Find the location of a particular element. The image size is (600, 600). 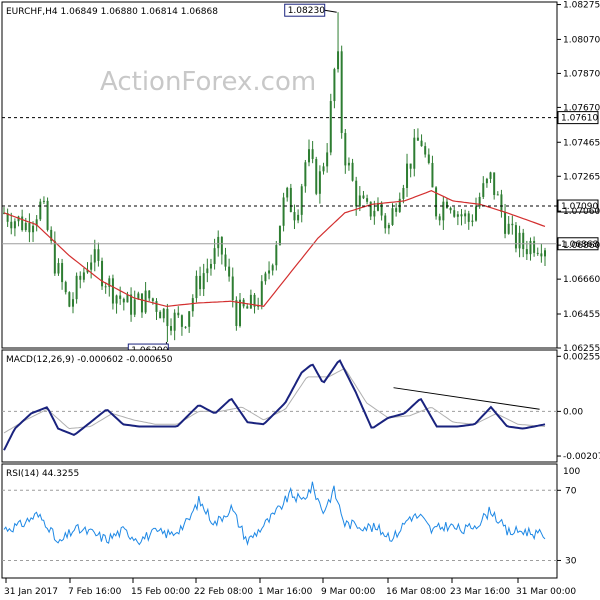

x-tick-label: 16 Mar 08:00 is located at coordinates (416, 592).